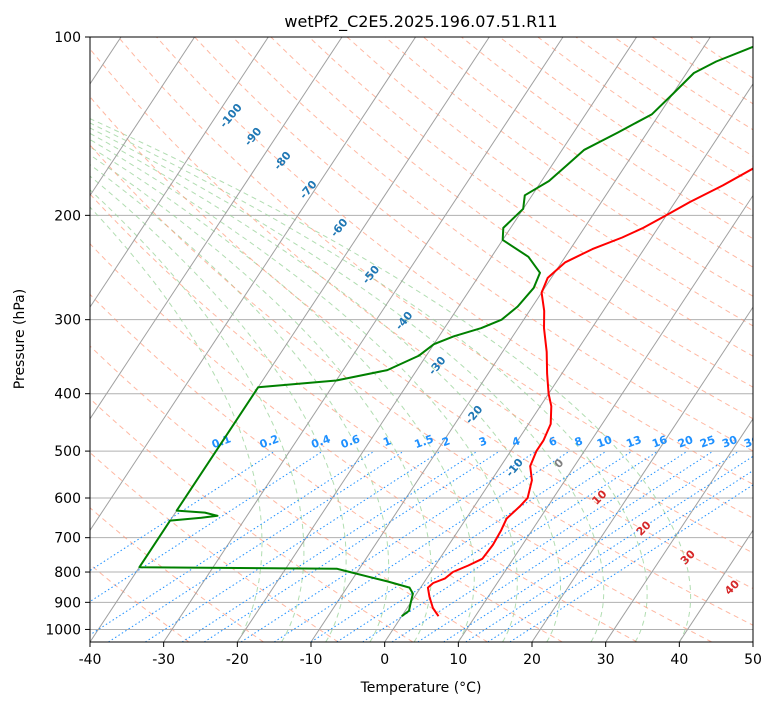 Image resolution: width=775 pixels, height=708 pixels. Describe the element at coordinates (67, 603) in the screenshot. I see `y-tick-label: 900` at that location.